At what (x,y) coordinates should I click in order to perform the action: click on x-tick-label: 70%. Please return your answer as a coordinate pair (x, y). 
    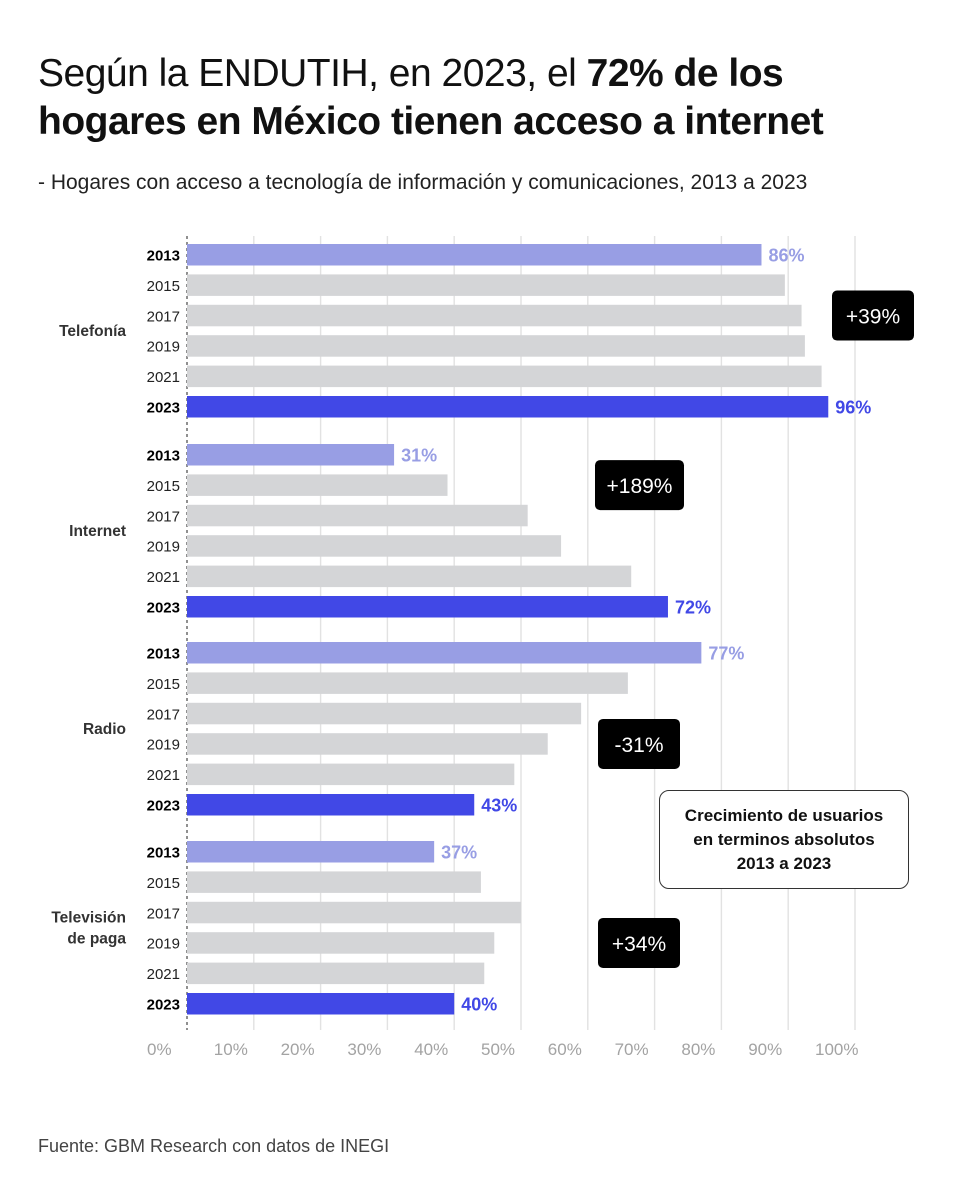
    Looking at the image, I should click on (632, 1049).